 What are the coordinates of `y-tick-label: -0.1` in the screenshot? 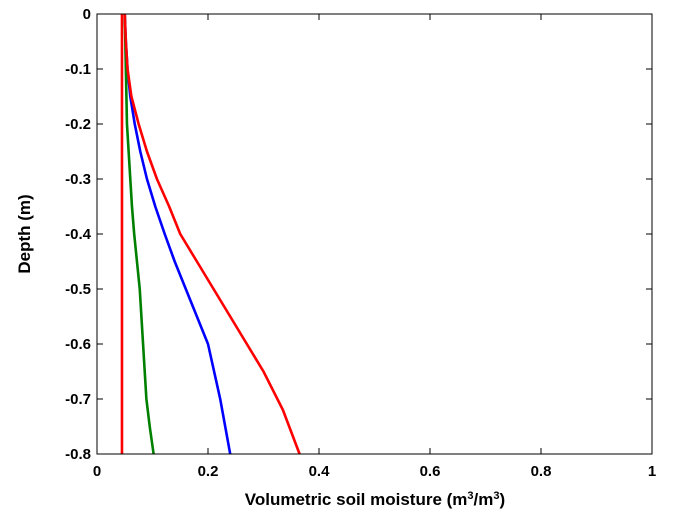 It's located at (78, 69).